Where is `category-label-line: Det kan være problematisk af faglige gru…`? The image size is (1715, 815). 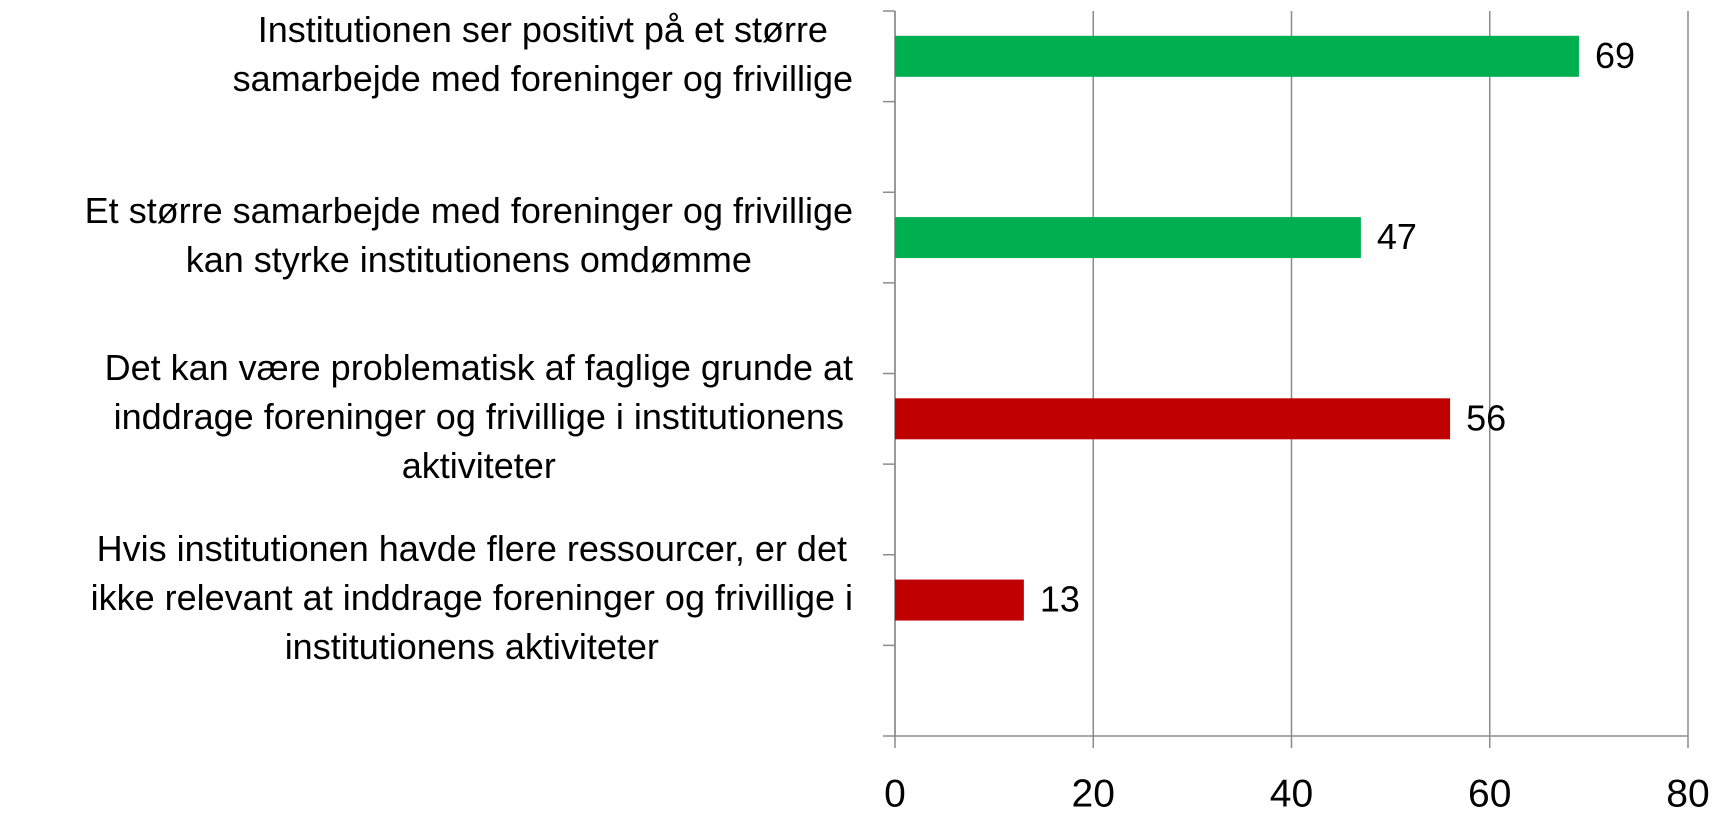
category-label-line: Det kan være problematisk af faglige gru… is located at coordinates (479, 366).